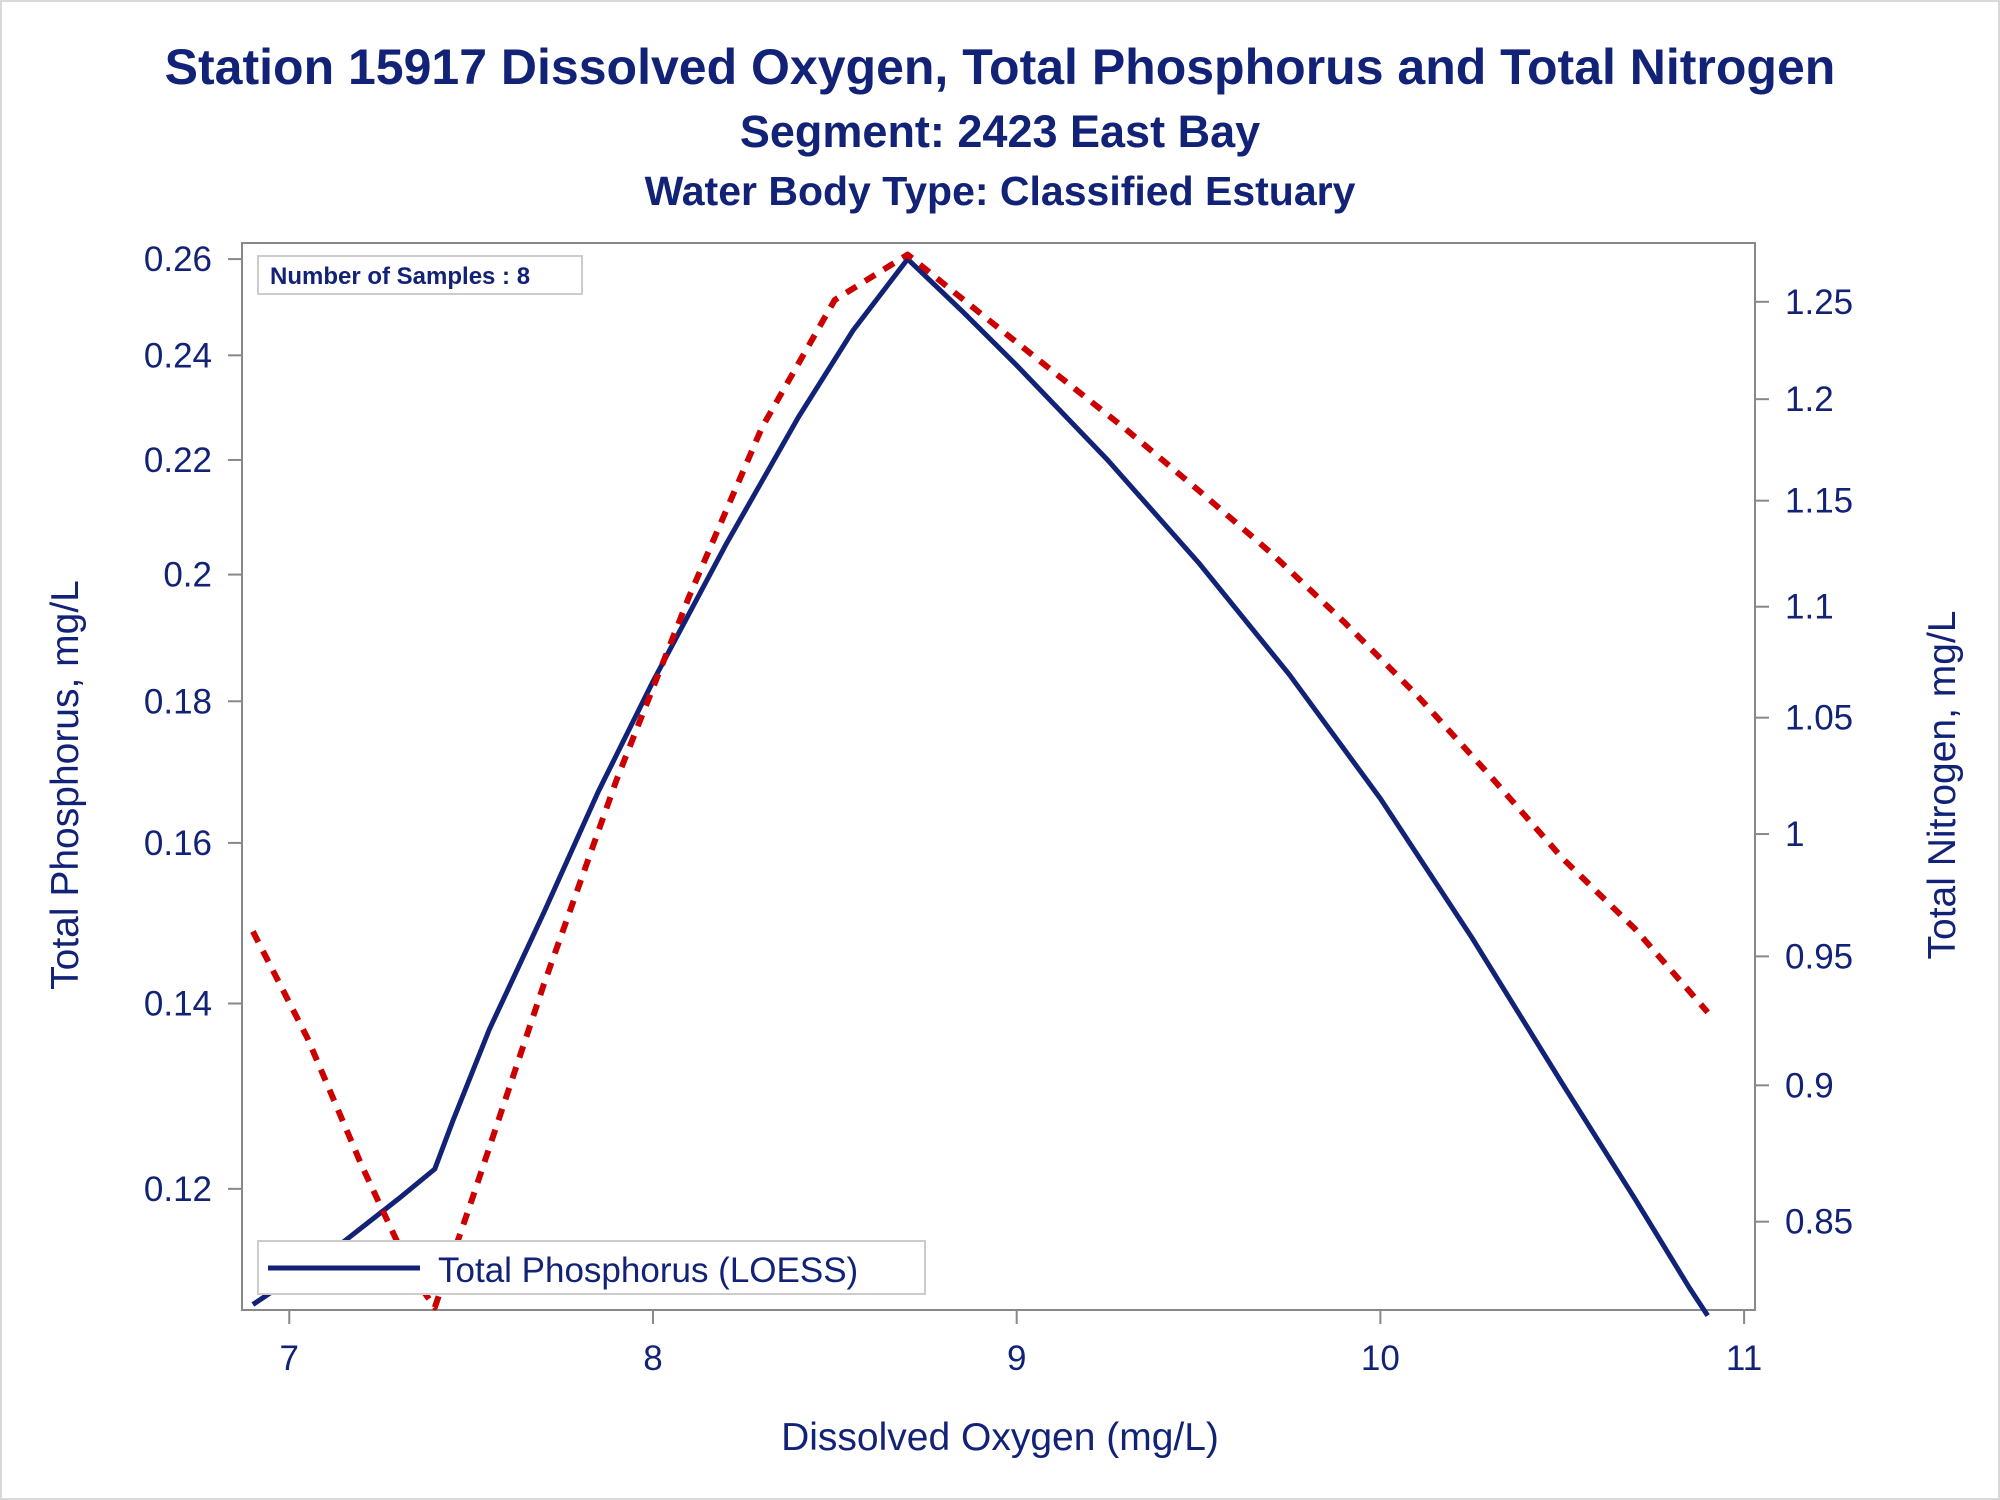  What do you see at coordinates (1819, 302) in the screenshot?
I see `y2-tick-label: 1.25` at bounding box center [1819, 302].